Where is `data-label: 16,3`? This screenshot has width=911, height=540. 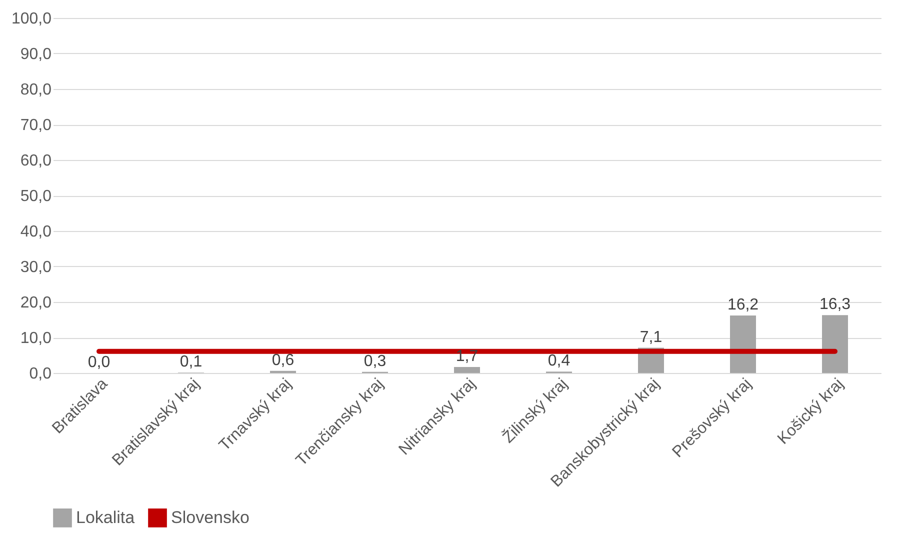 data-label: 16,3 is located at coordinates (835, 305).